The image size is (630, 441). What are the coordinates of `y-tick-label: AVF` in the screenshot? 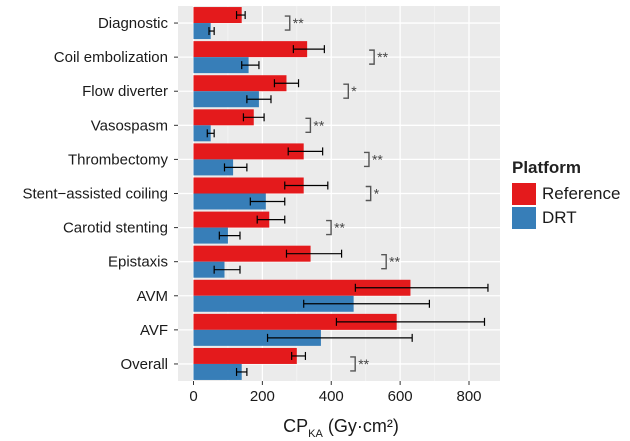 It's located at (154, 330).